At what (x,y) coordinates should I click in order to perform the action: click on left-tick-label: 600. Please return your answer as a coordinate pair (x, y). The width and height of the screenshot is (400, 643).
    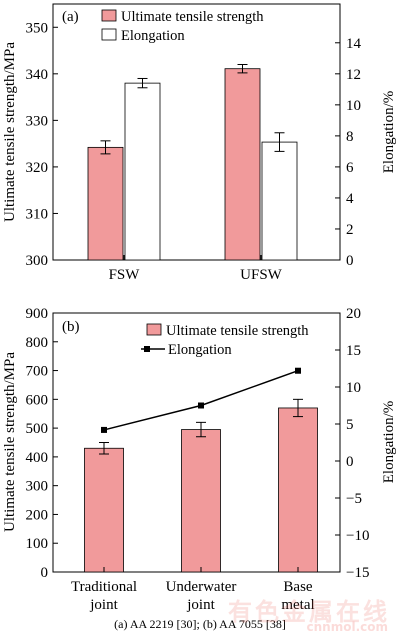
    Looking at the image, I should click on (37, 400).